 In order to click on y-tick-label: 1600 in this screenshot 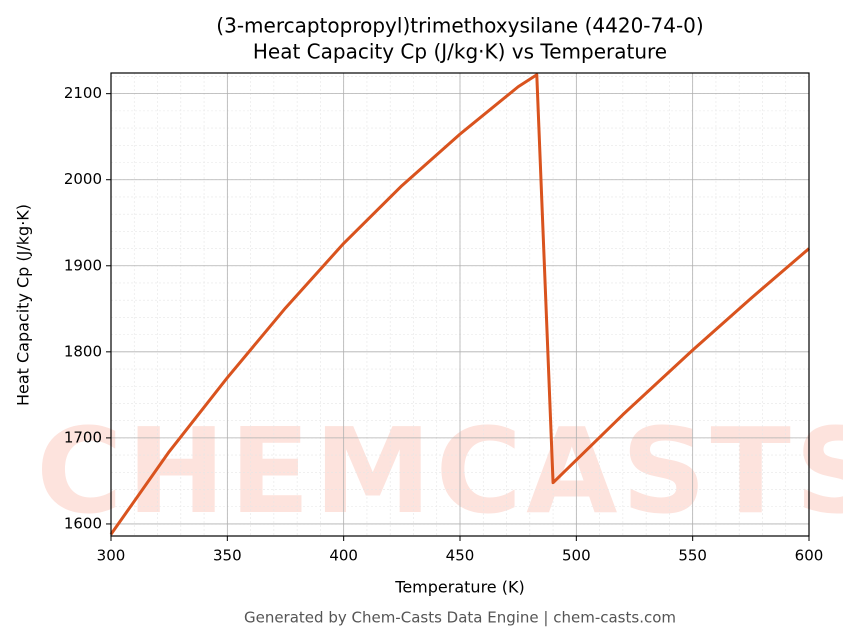, I will do `click(83, 523)`.